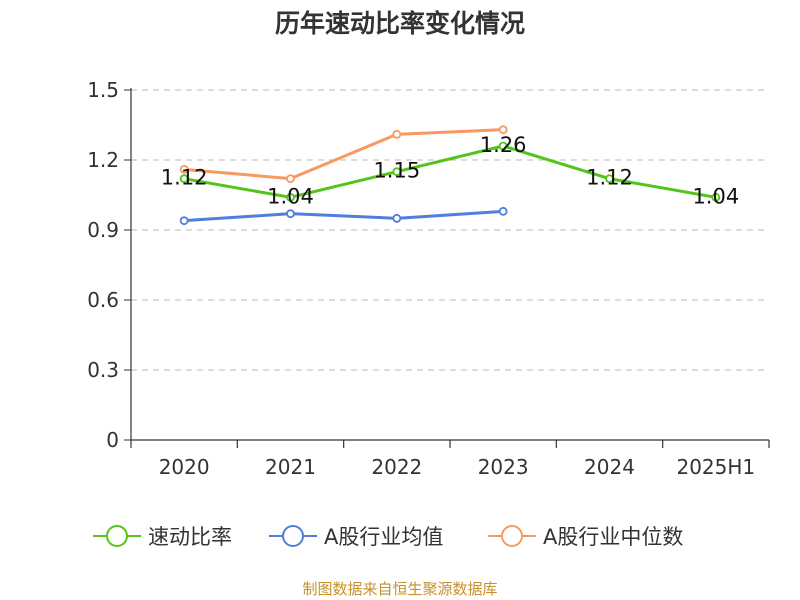 Image resolution: width=800 pixels, height=600 pixels. Describe the element at coordinates (613, 537) in the screenshot. I see `legend-label: A股行业中位数` at that location.